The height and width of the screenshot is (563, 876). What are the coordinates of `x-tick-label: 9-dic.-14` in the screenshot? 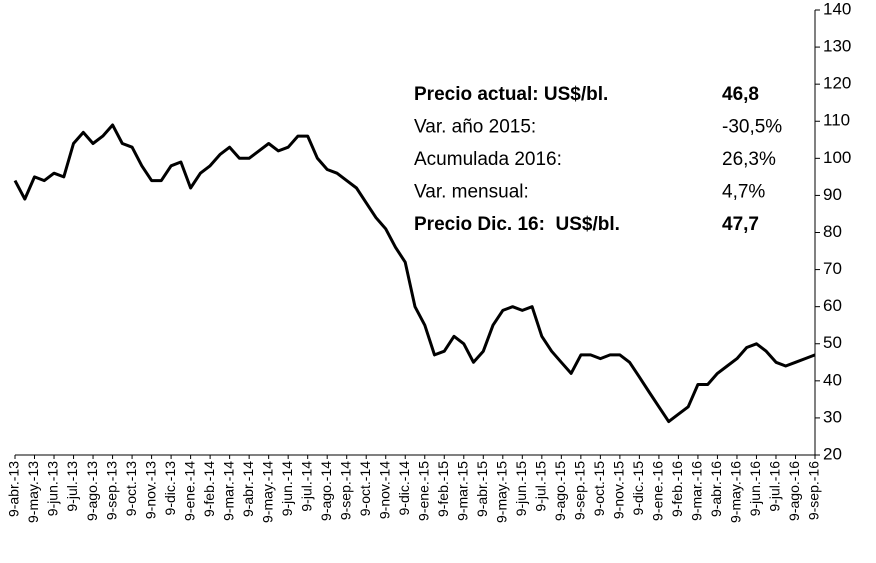 It's located at (404, 488).